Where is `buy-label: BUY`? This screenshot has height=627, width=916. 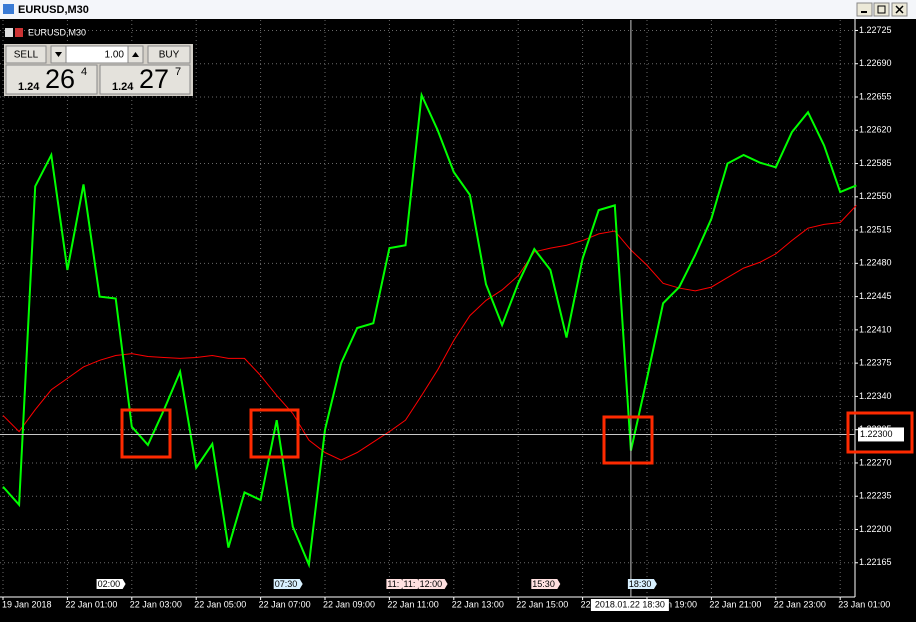 buy-label: BUY is located at coordinates (169, 55).